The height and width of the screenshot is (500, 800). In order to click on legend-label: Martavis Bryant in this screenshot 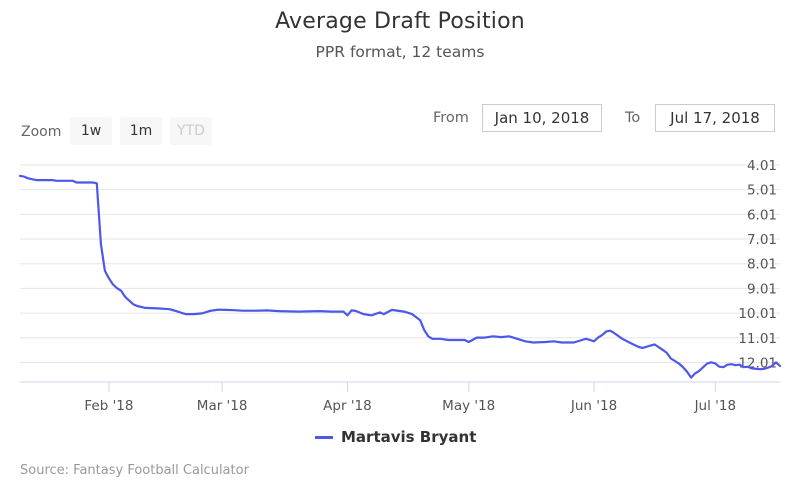, I will do `click(409, 437)`.